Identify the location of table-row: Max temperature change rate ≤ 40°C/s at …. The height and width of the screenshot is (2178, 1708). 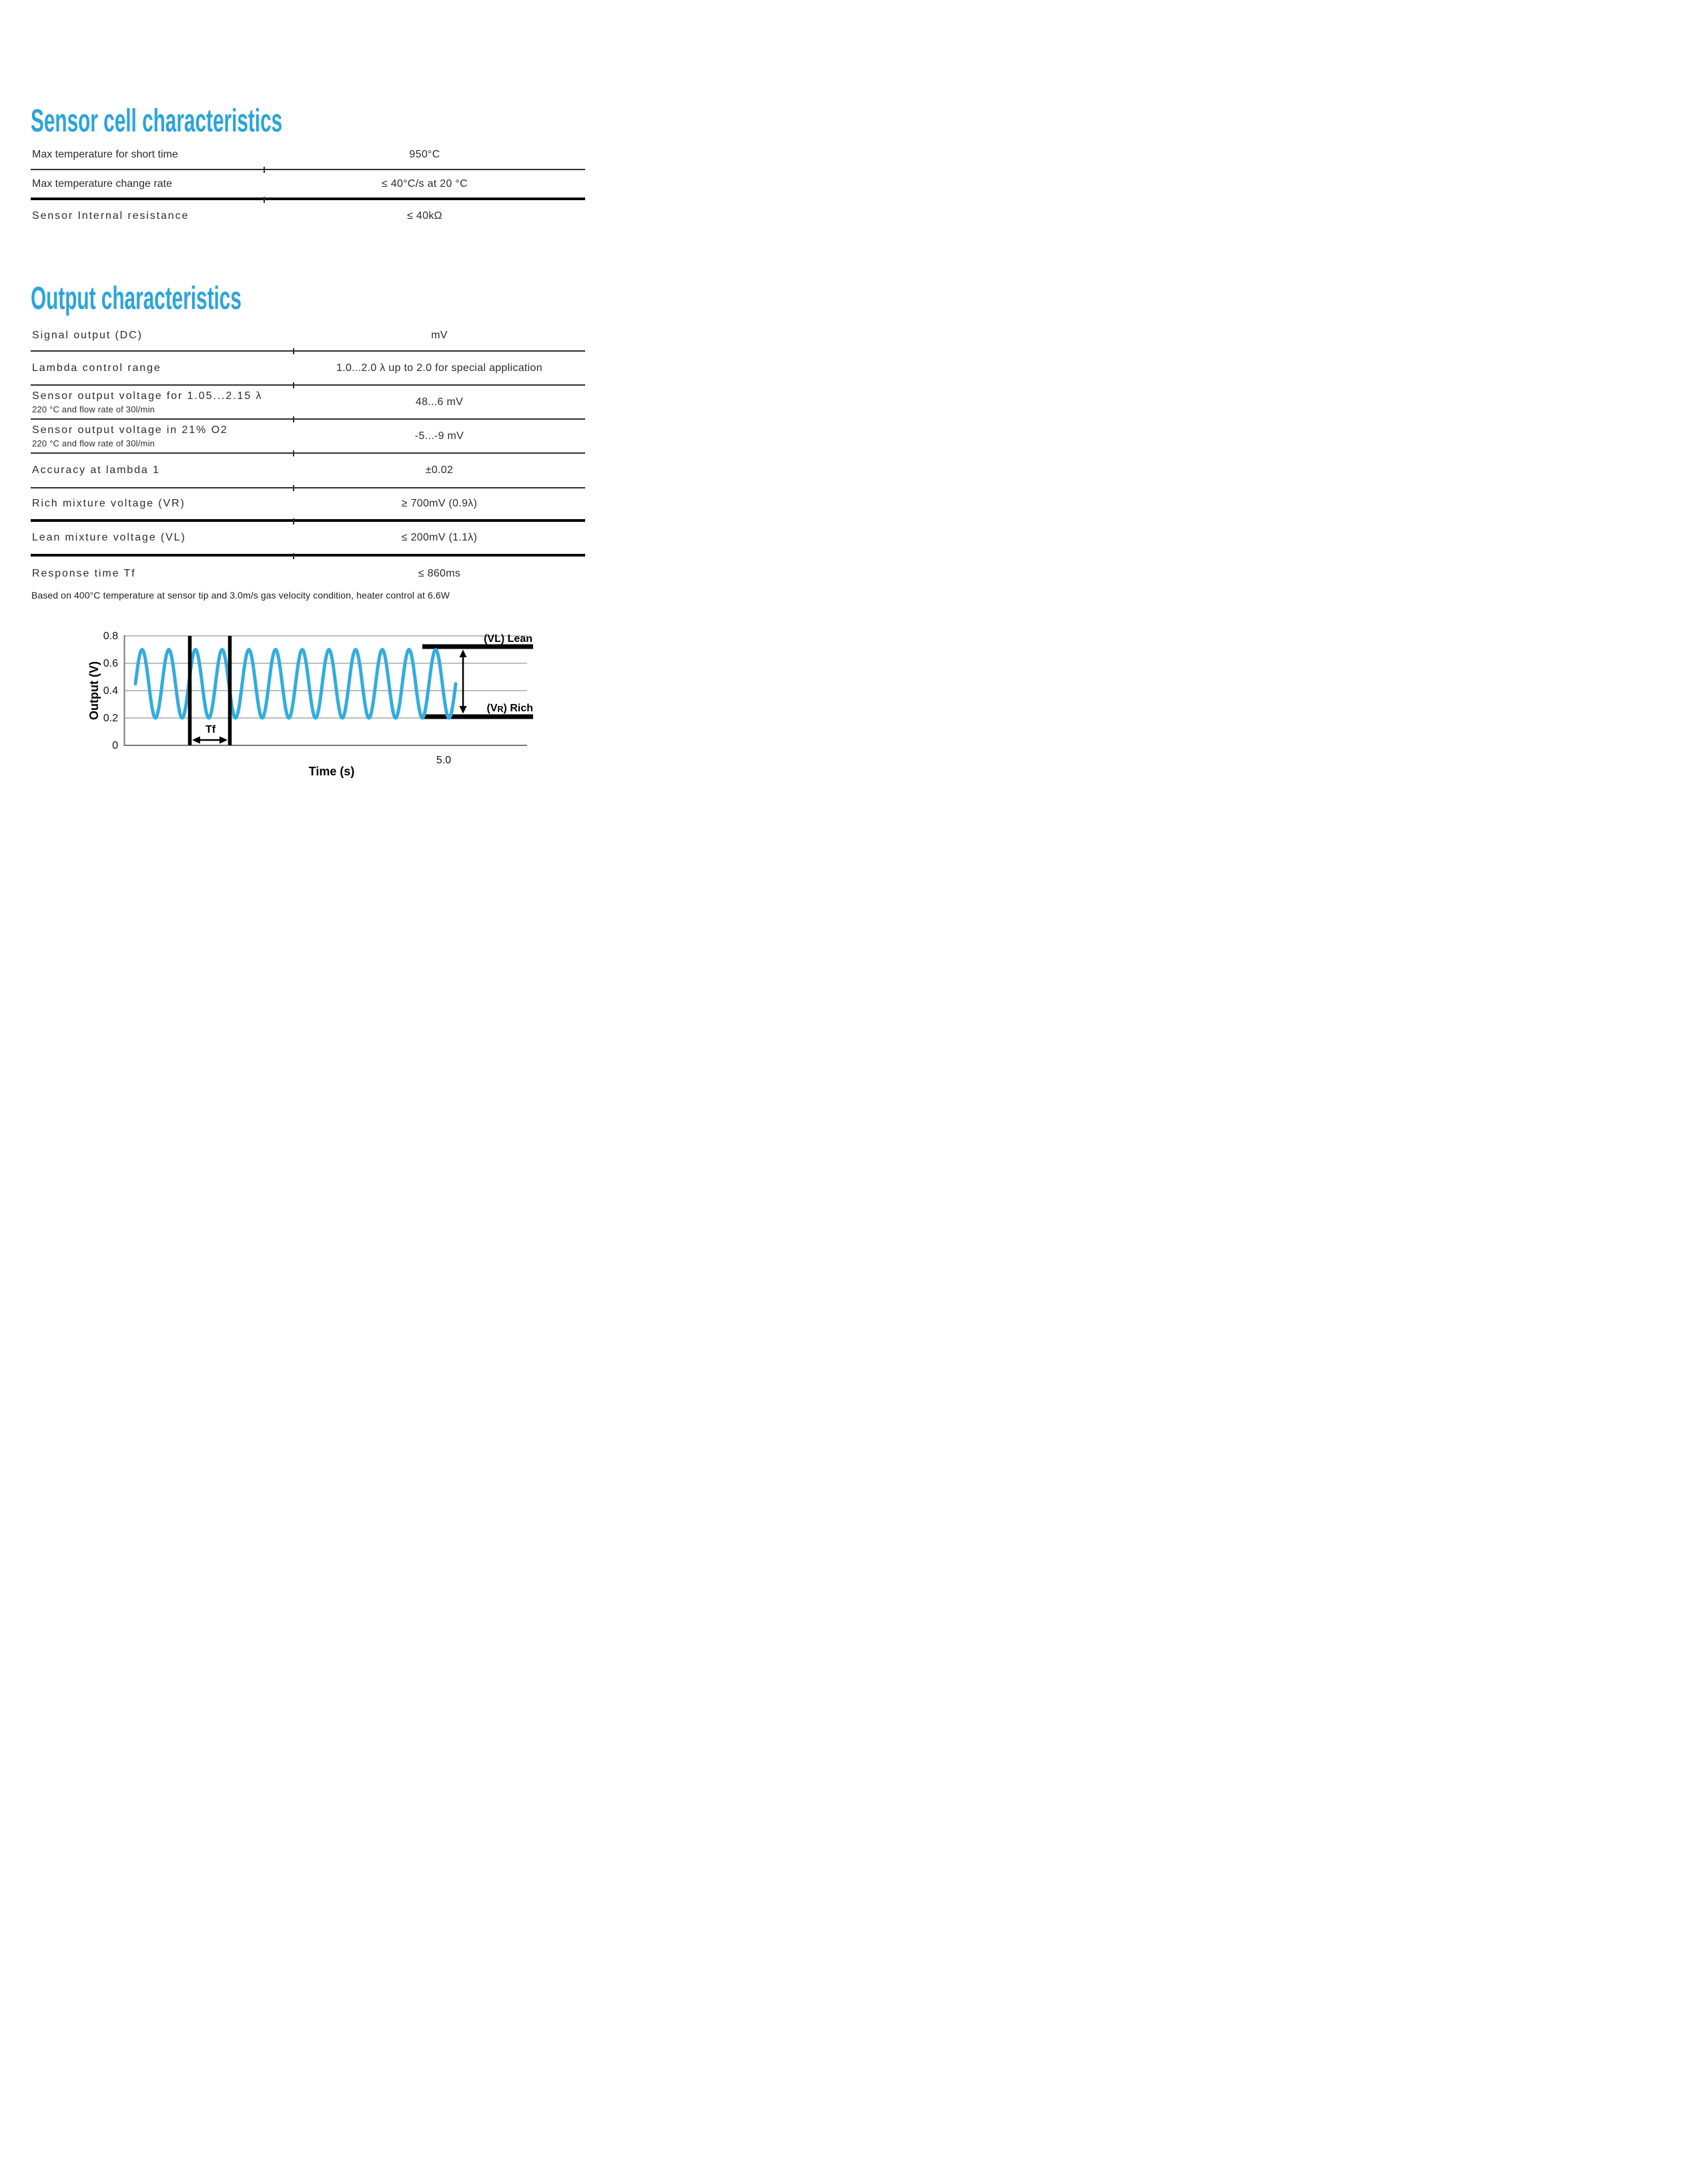
(308, 186).